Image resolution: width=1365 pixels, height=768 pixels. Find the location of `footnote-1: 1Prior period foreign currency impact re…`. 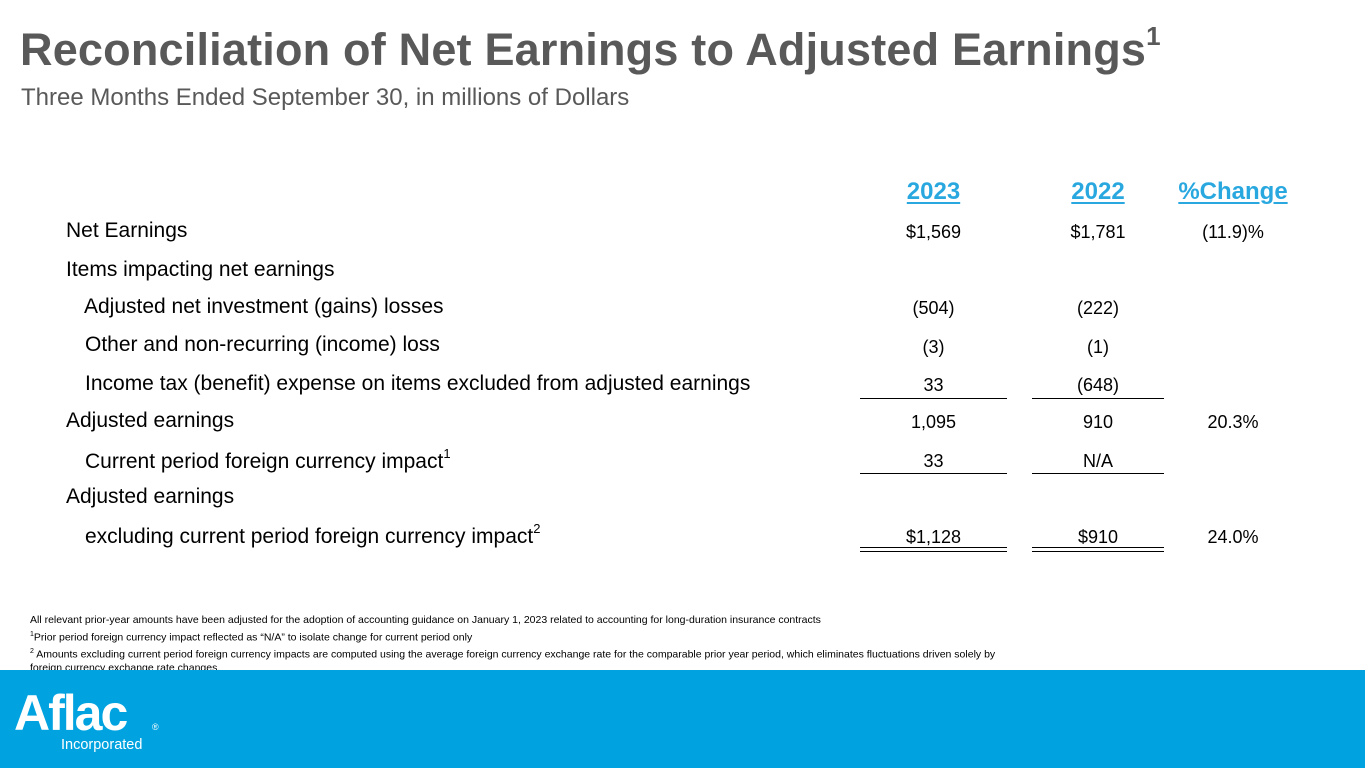

footnote-1: 1Prior period foreign currency impact re… is located at coordinates (251, 637).